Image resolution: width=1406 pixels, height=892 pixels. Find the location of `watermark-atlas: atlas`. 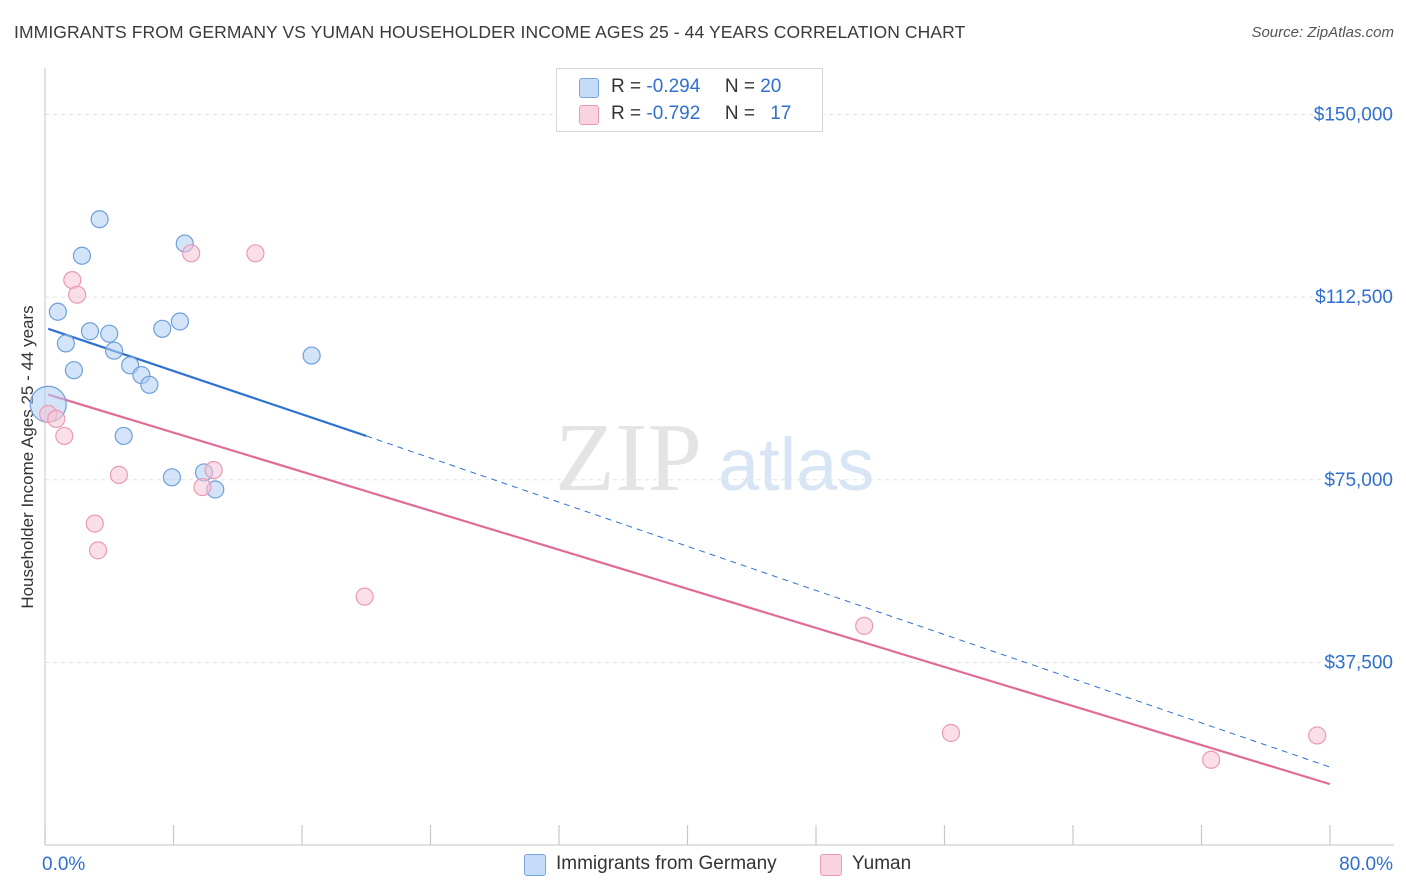

watermark-atlas: atlas is located at coordinates (796, 464).